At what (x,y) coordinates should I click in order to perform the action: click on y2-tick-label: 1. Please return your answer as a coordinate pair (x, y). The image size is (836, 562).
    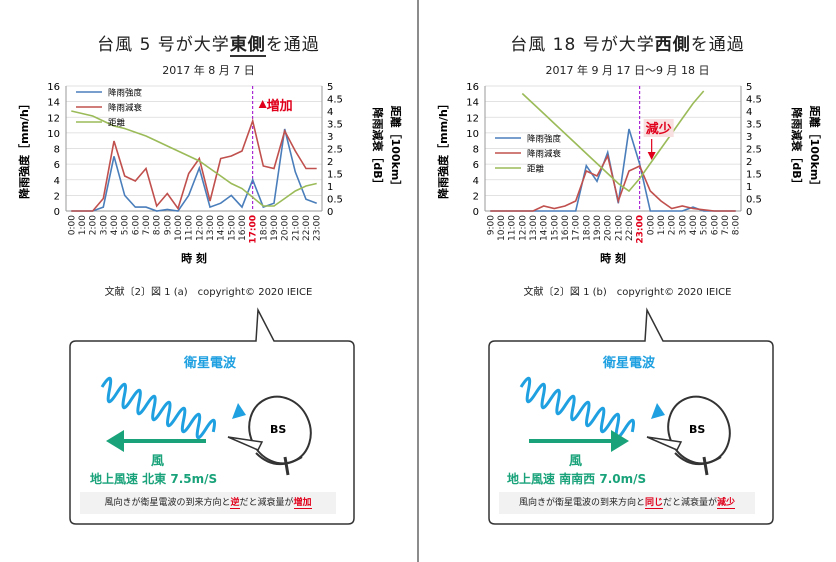
    Looking at the image, I should click on (330, 187).